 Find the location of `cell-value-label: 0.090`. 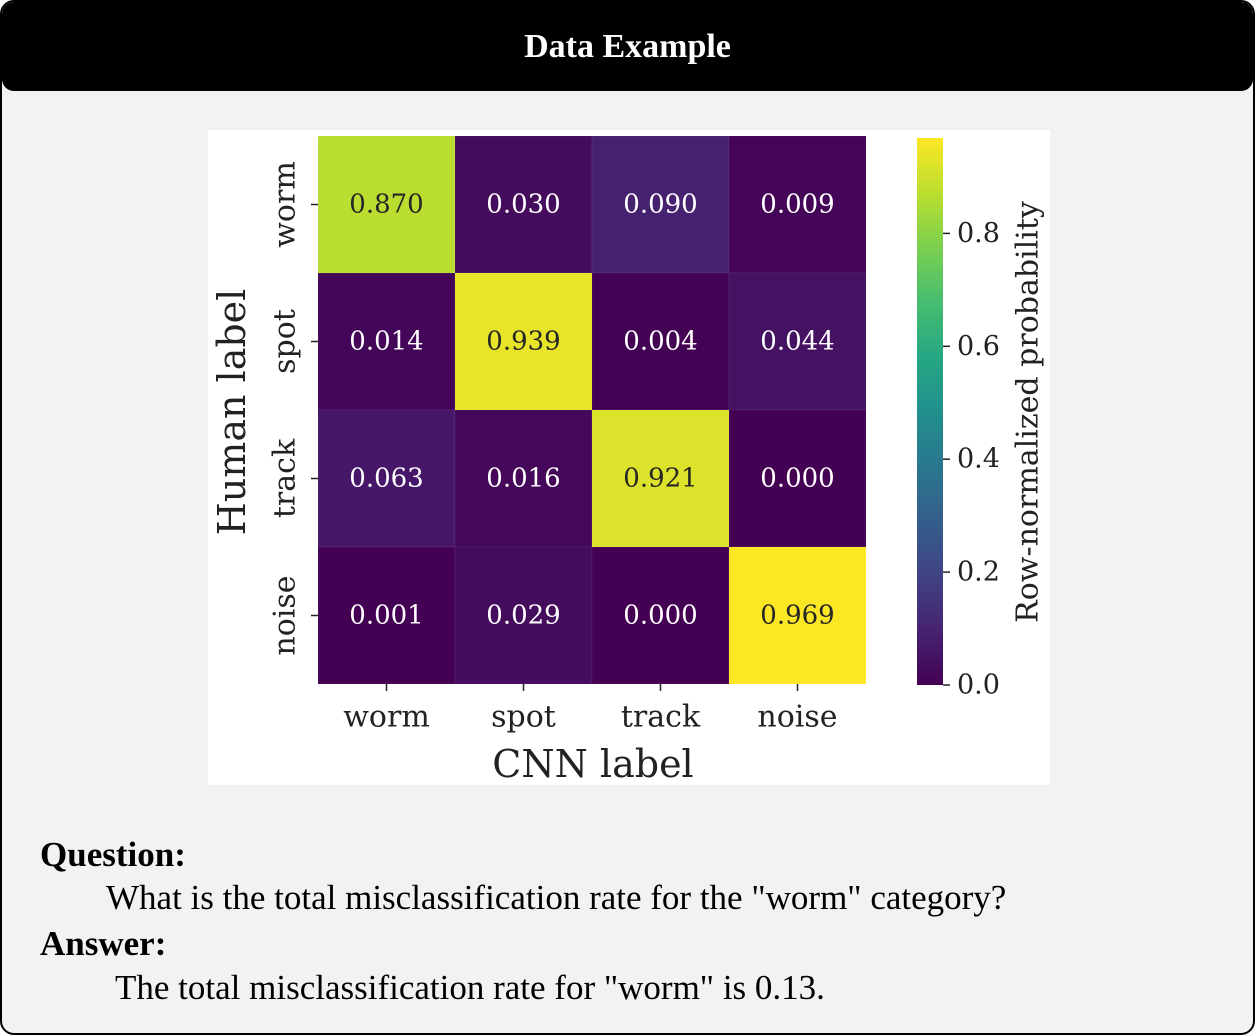

cell-value-label: 0.090 is located at coordinates (660, 205).